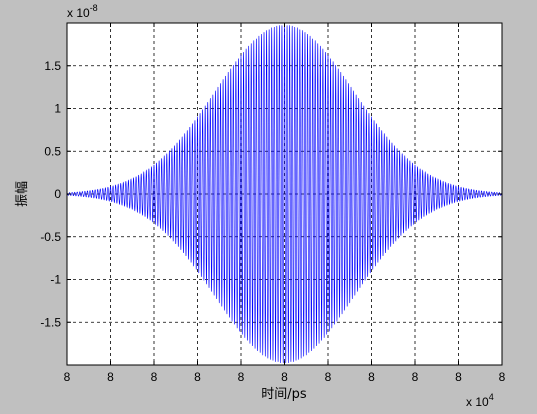  I want to click on x-axis-label: 时间/ps, so click(284, 394).